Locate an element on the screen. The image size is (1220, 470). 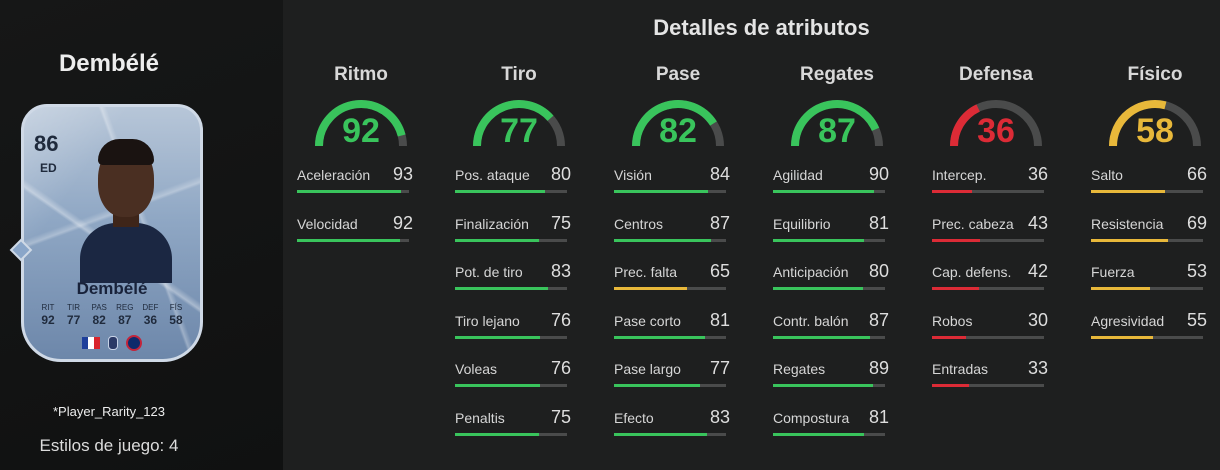
attribute-row: Compostura 81 is located at coordinates (837, 433).